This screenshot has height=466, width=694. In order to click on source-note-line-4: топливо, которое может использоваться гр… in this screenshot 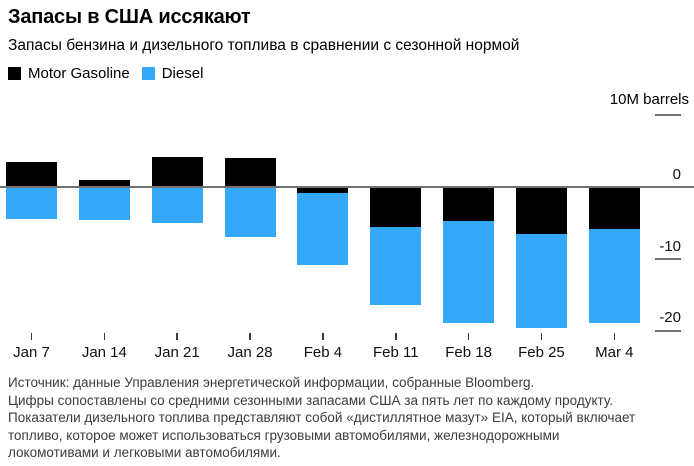, I will do `click(284, 435)`.